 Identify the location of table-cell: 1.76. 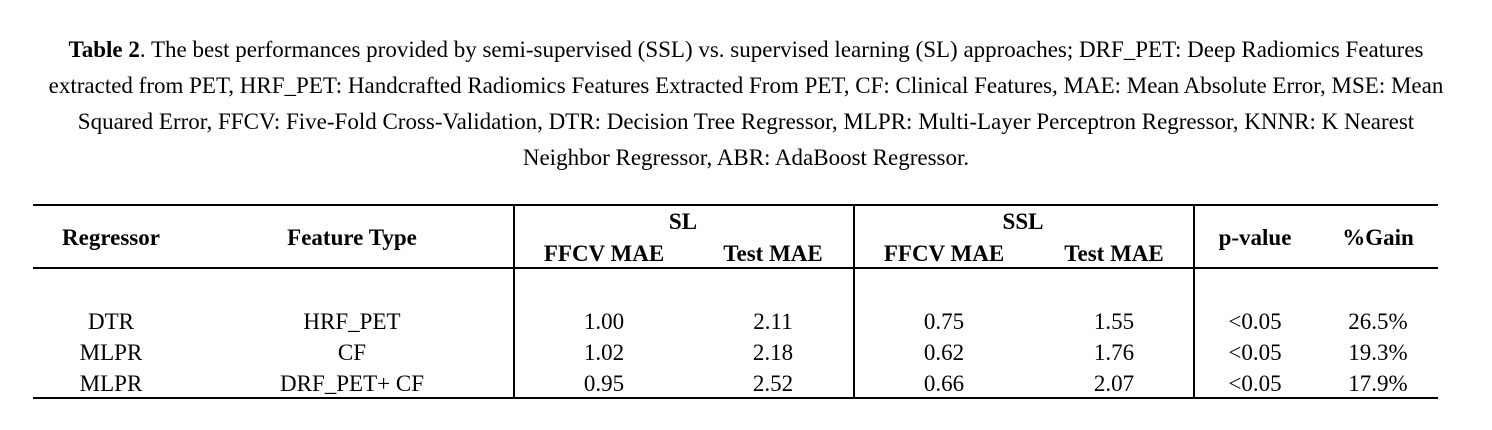
(1114, 352).